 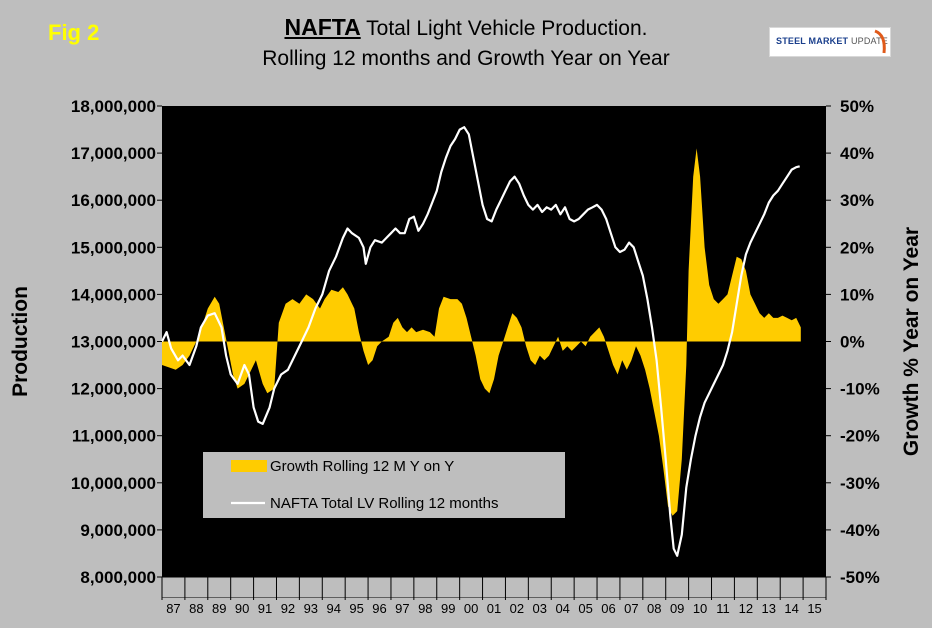 I want to click on x-tick-label: 89, so click(x=219, y=608).